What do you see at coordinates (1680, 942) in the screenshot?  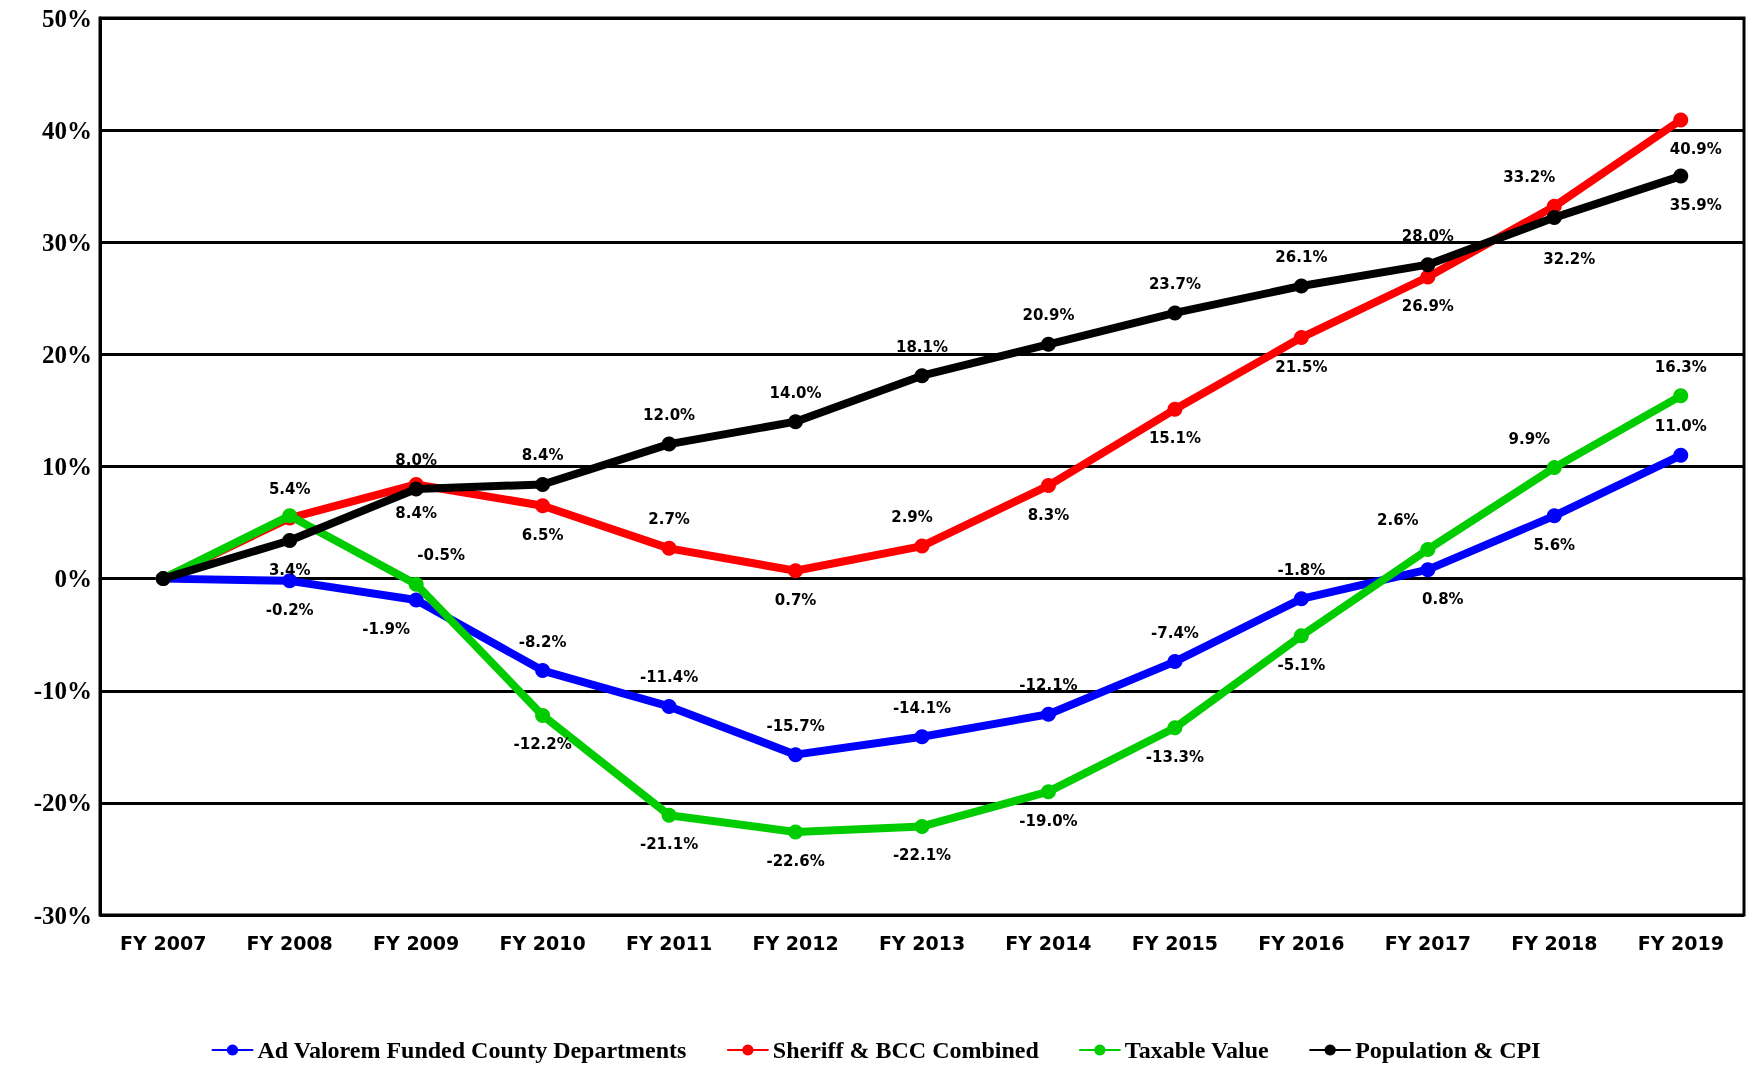 I see `x-tick-label: FY 2019` at bounding box center [1680, 942].